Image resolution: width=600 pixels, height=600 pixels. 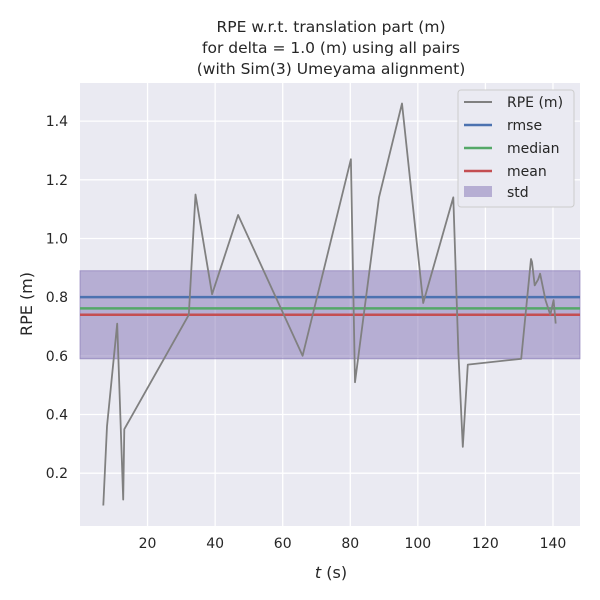 What do you see at coordinates (417, 544) in the screenshot?
I see `x-tick-label: 100` at bounding box center [417, 544].